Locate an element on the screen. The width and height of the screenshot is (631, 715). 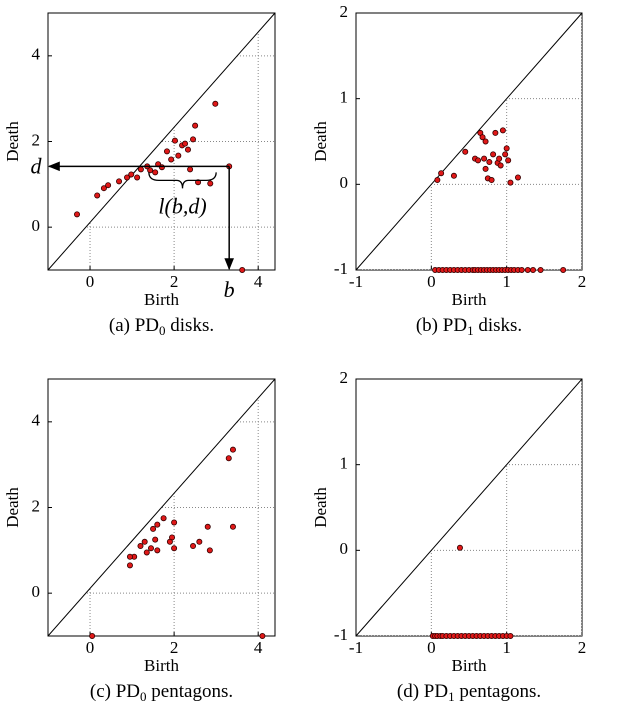
caption-part: 1 is located at coordinates (451, 696).